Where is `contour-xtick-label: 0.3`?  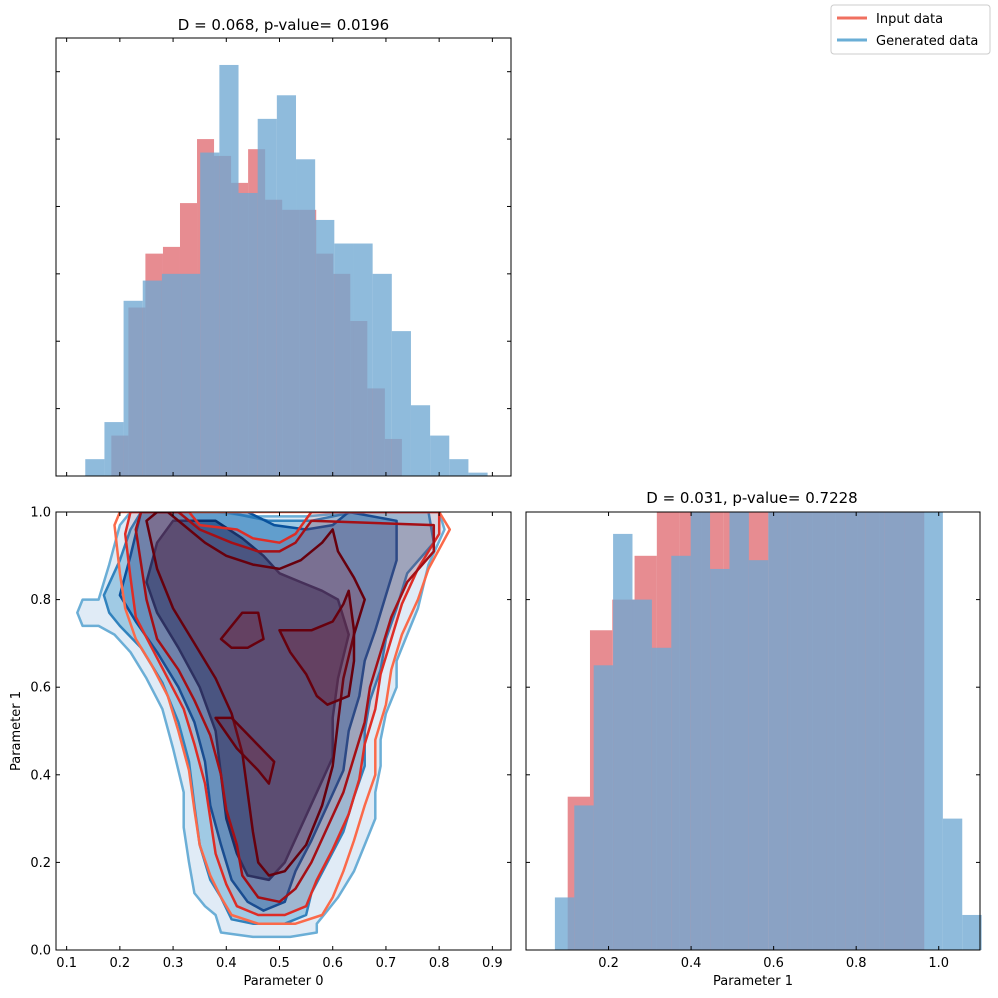 contour-xtick-label: 0.3 is located at coordinates (173, 963).